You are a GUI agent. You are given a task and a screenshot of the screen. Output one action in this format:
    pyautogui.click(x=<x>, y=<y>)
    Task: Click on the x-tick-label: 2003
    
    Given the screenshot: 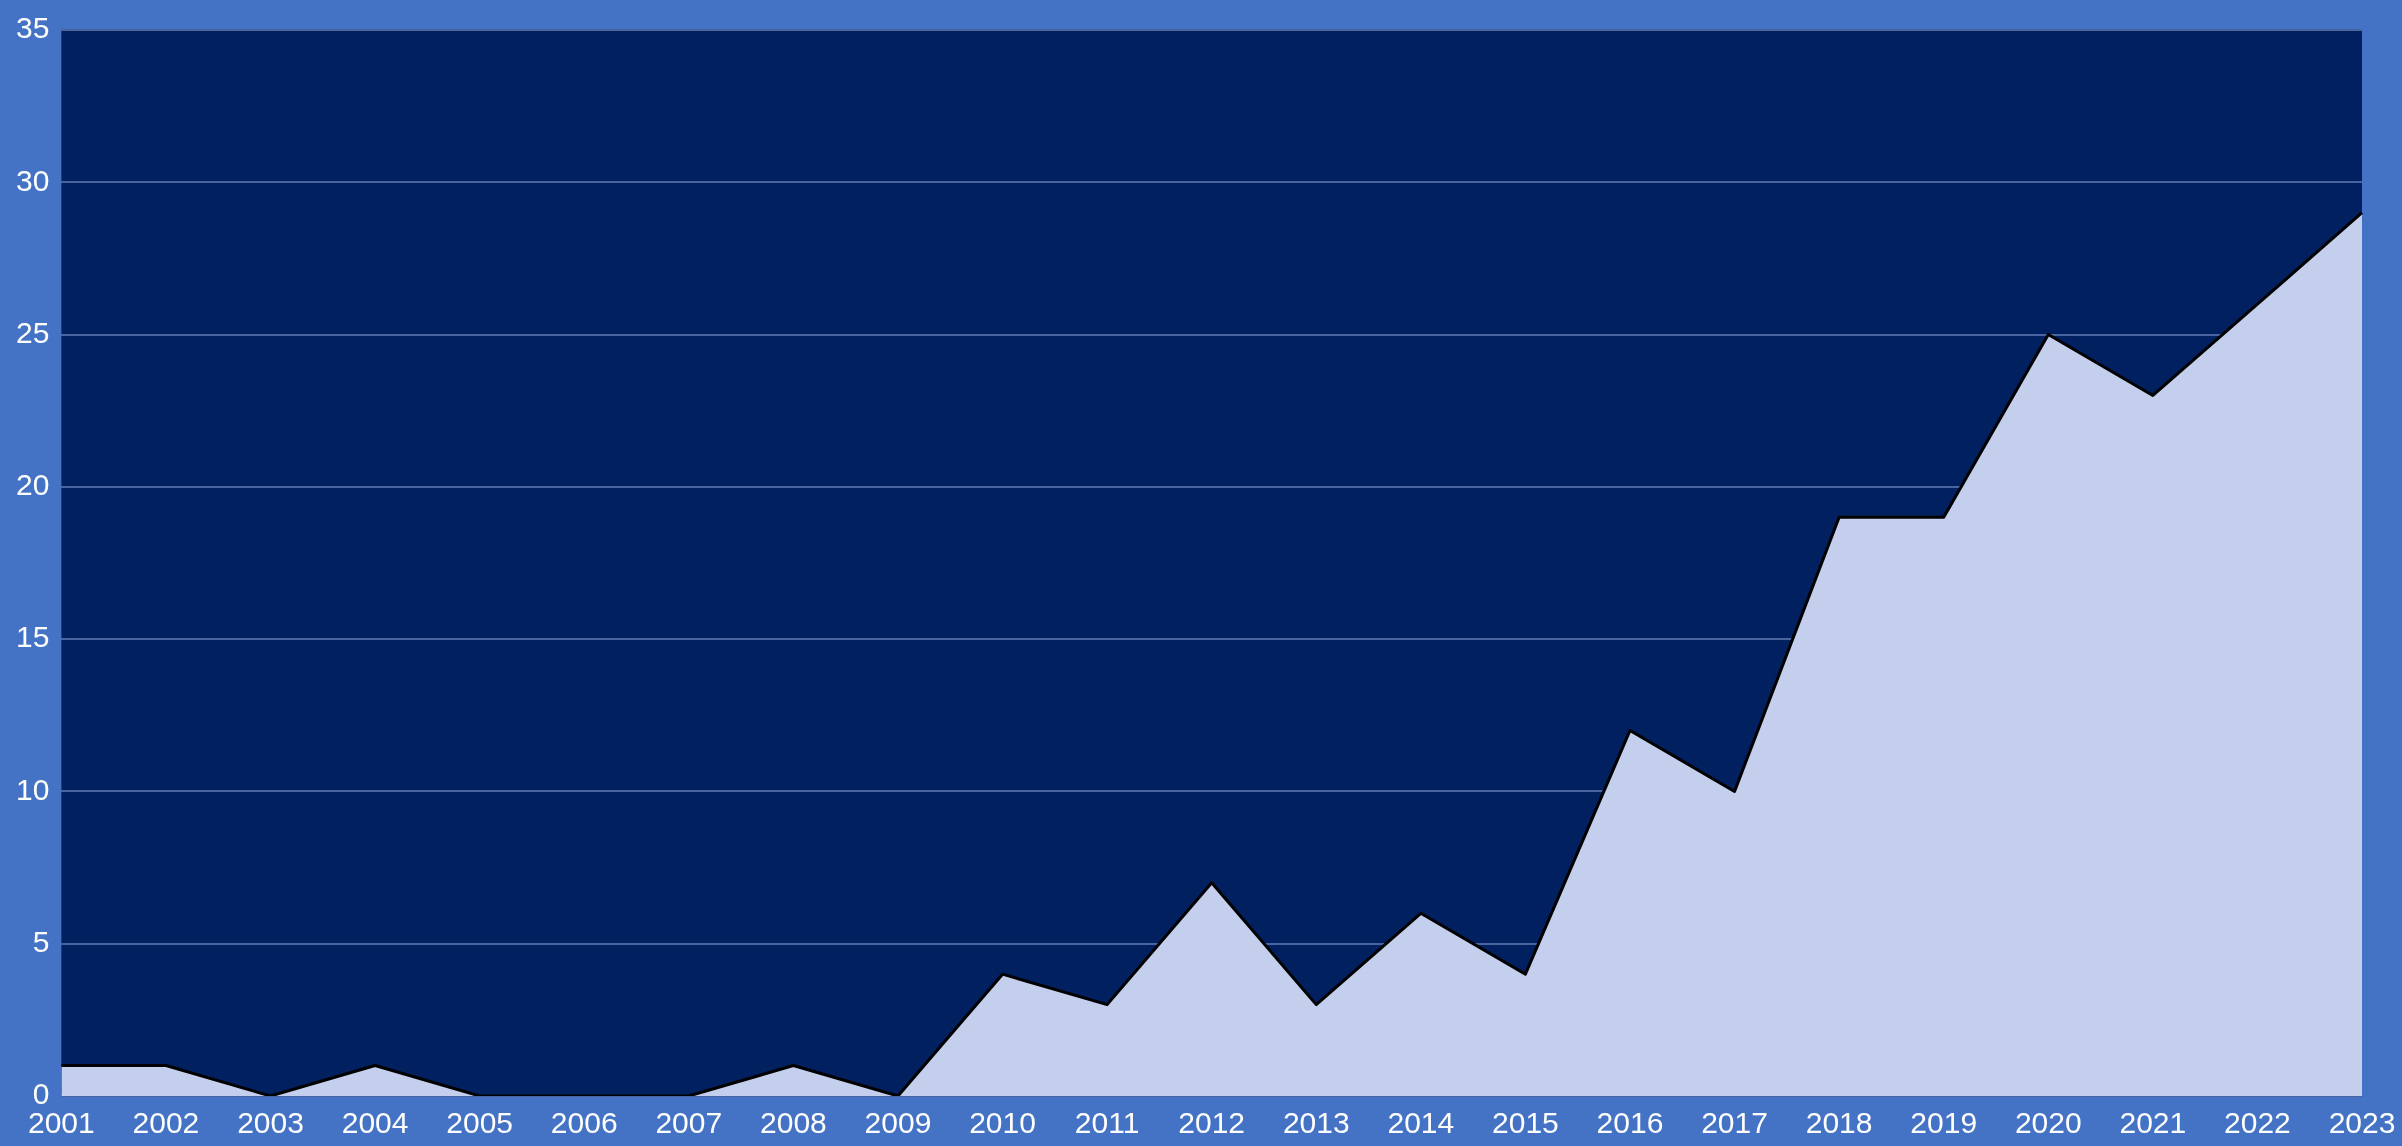 What is the action you would take?
    pyautogui.click(x=270, y=1123)
    